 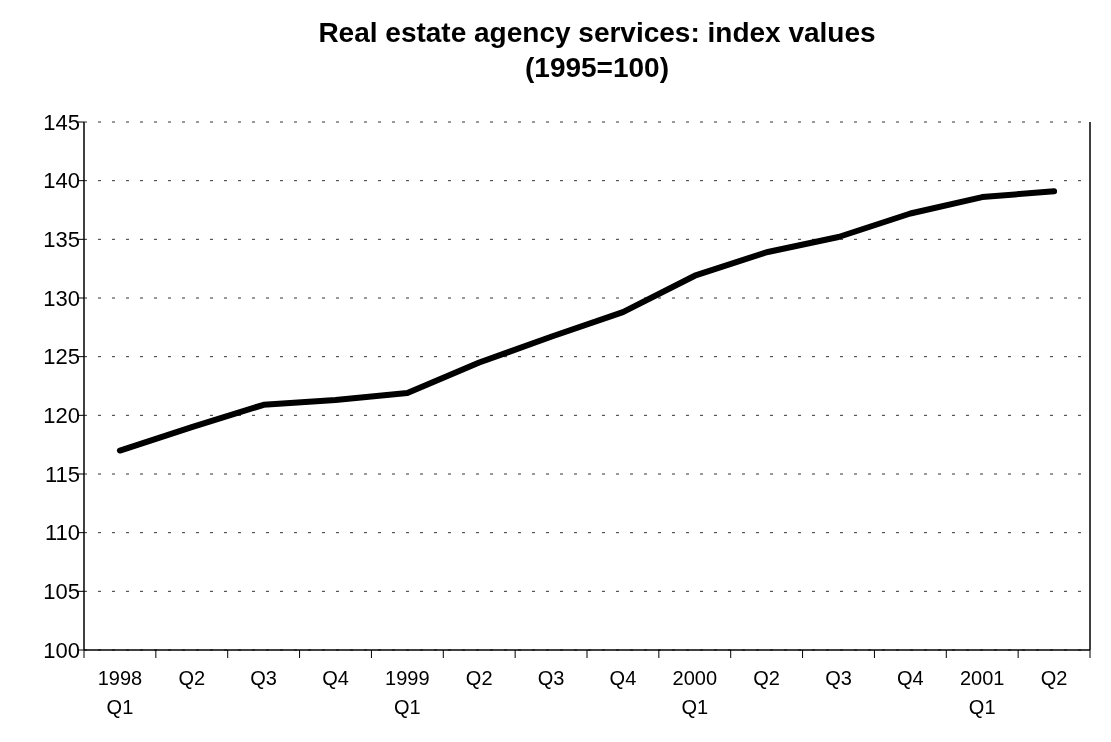 What do you see at coordinates (62, 533) in the screenshot?
I see `y-tick-label: 110` at bounding box center [62, 533].